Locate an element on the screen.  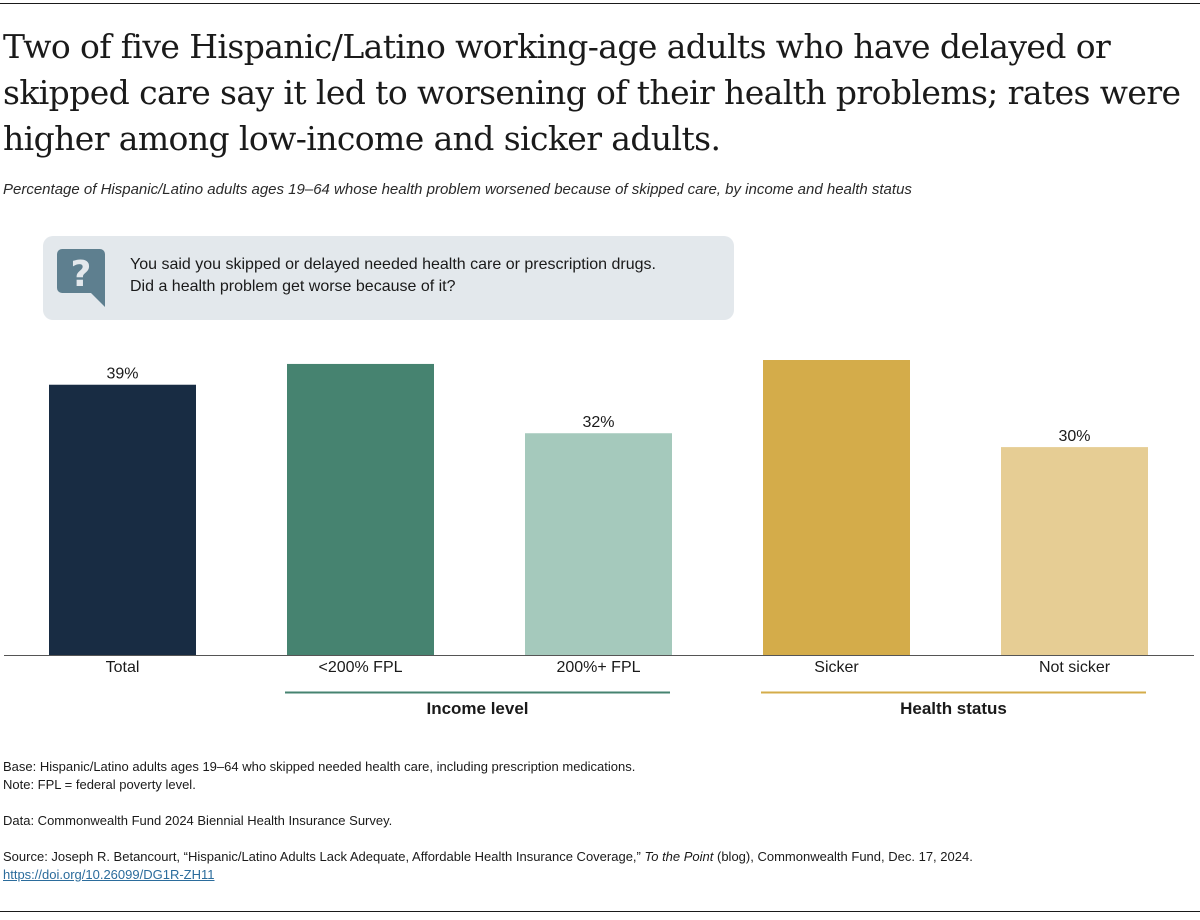
category-label-200-fpl: 200%+ FPL is located at coordinates (598, 667).